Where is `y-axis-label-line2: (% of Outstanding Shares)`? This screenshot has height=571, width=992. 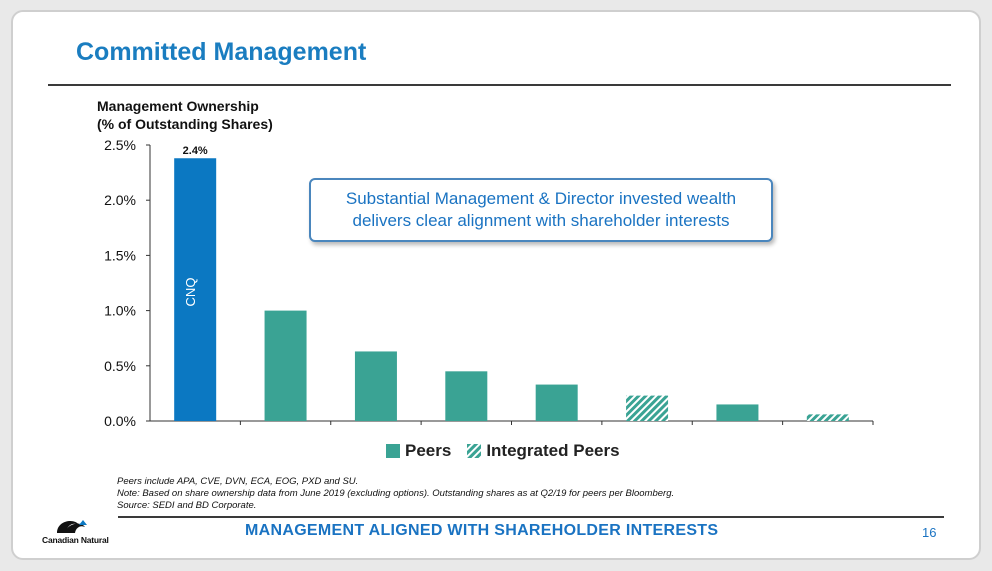
y-axis-label-line2: (% of Outstanding Shares) is located at coordinates (185, 124).